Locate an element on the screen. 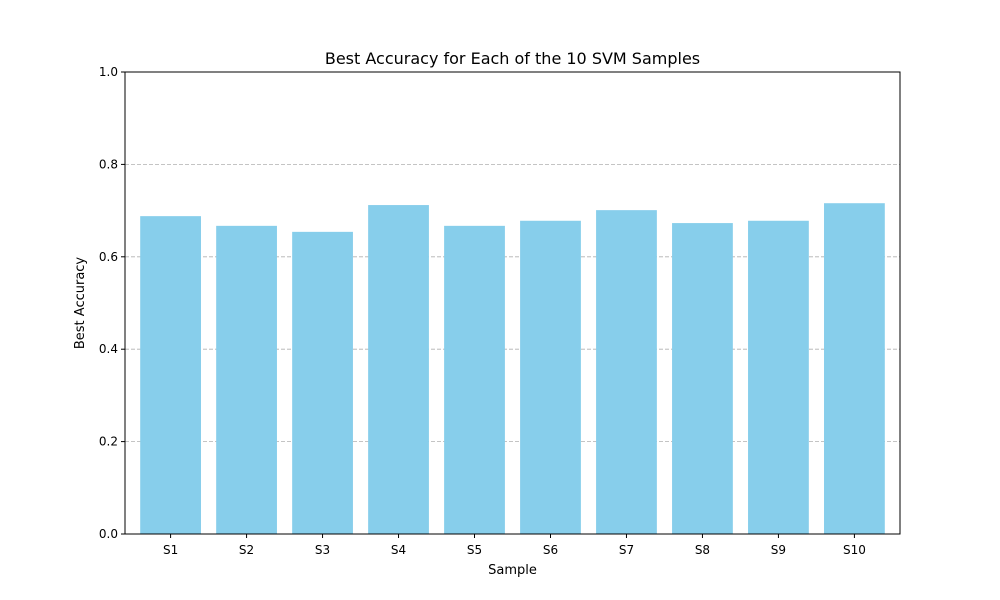 Image resolution: width=1000 pixels, height=600 pixels. bar-s10 is located at coordinates (854, 368).